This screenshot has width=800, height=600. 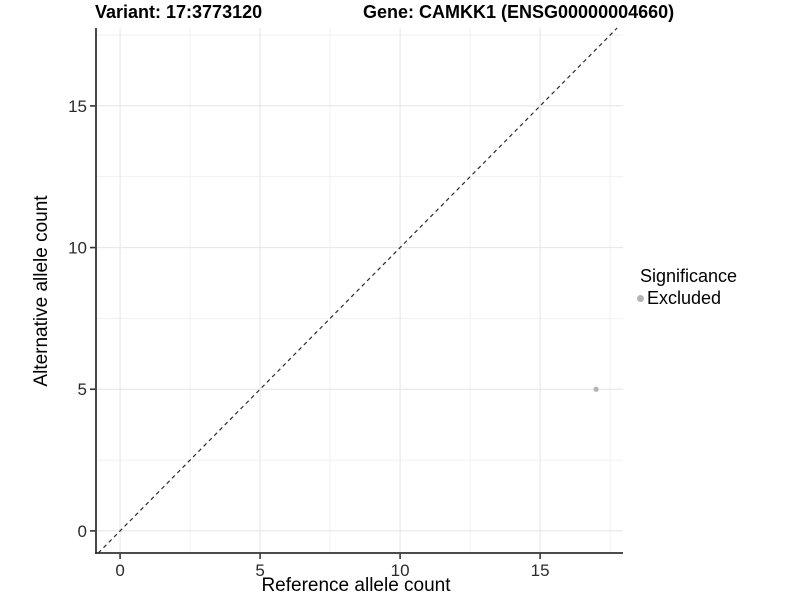 I want to click on x-tick-label: 15, so click(x=540, y=570).